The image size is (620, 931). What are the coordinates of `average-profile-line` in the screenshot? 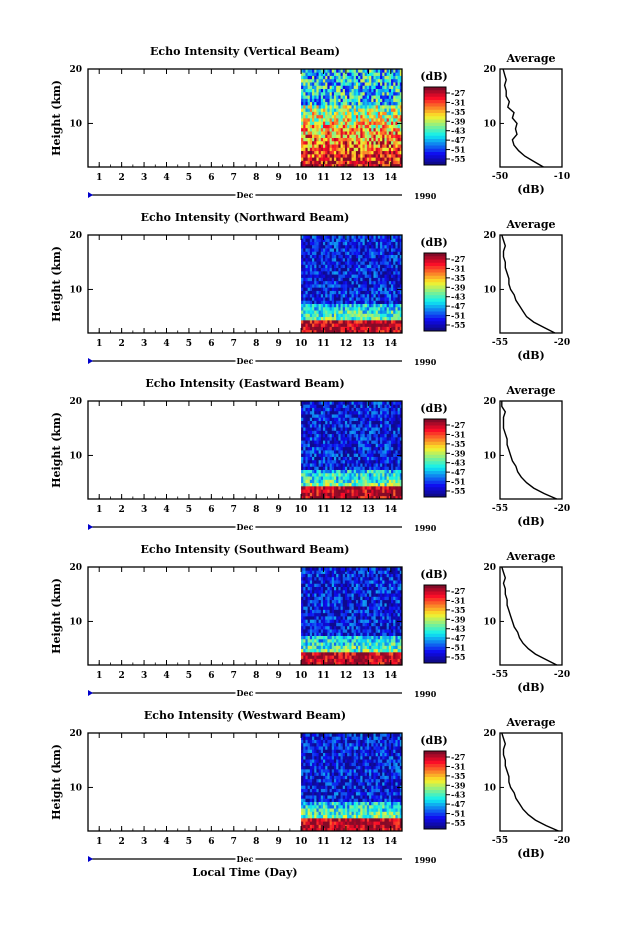 It's located at (523, 118).